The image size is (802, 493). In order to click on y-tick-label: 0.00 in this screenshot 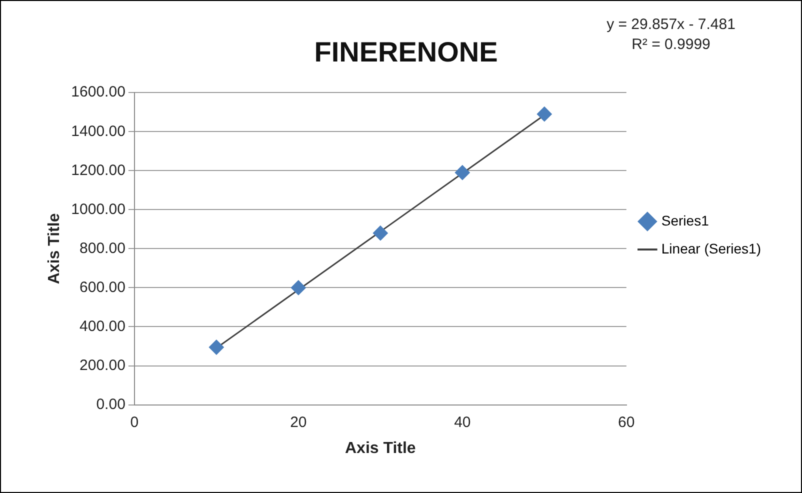, I will do `click(111, 404)`.